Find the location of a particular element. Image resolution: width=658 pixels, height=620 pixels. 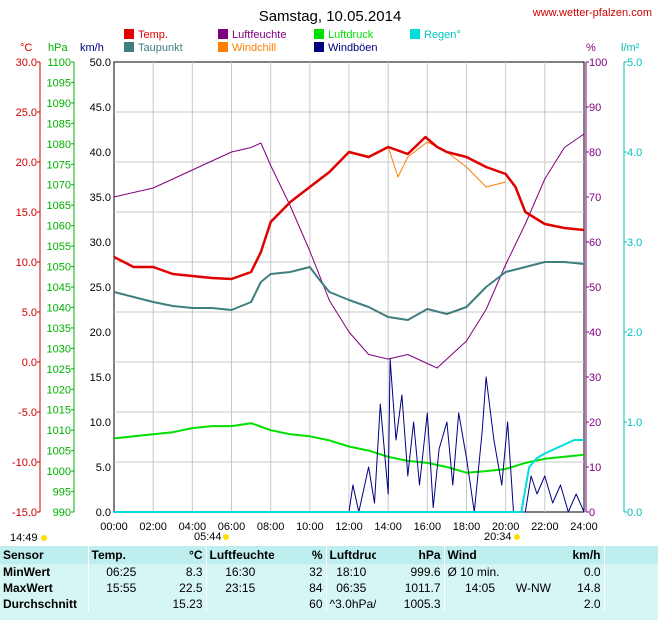

axis-tick-pressure: 1065 is located at coordinates (59, 206).